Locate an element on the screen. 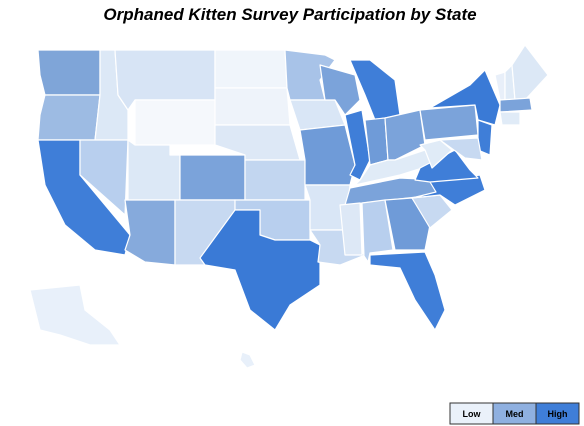  legend-label: Med is located at coordinates (515, 414).